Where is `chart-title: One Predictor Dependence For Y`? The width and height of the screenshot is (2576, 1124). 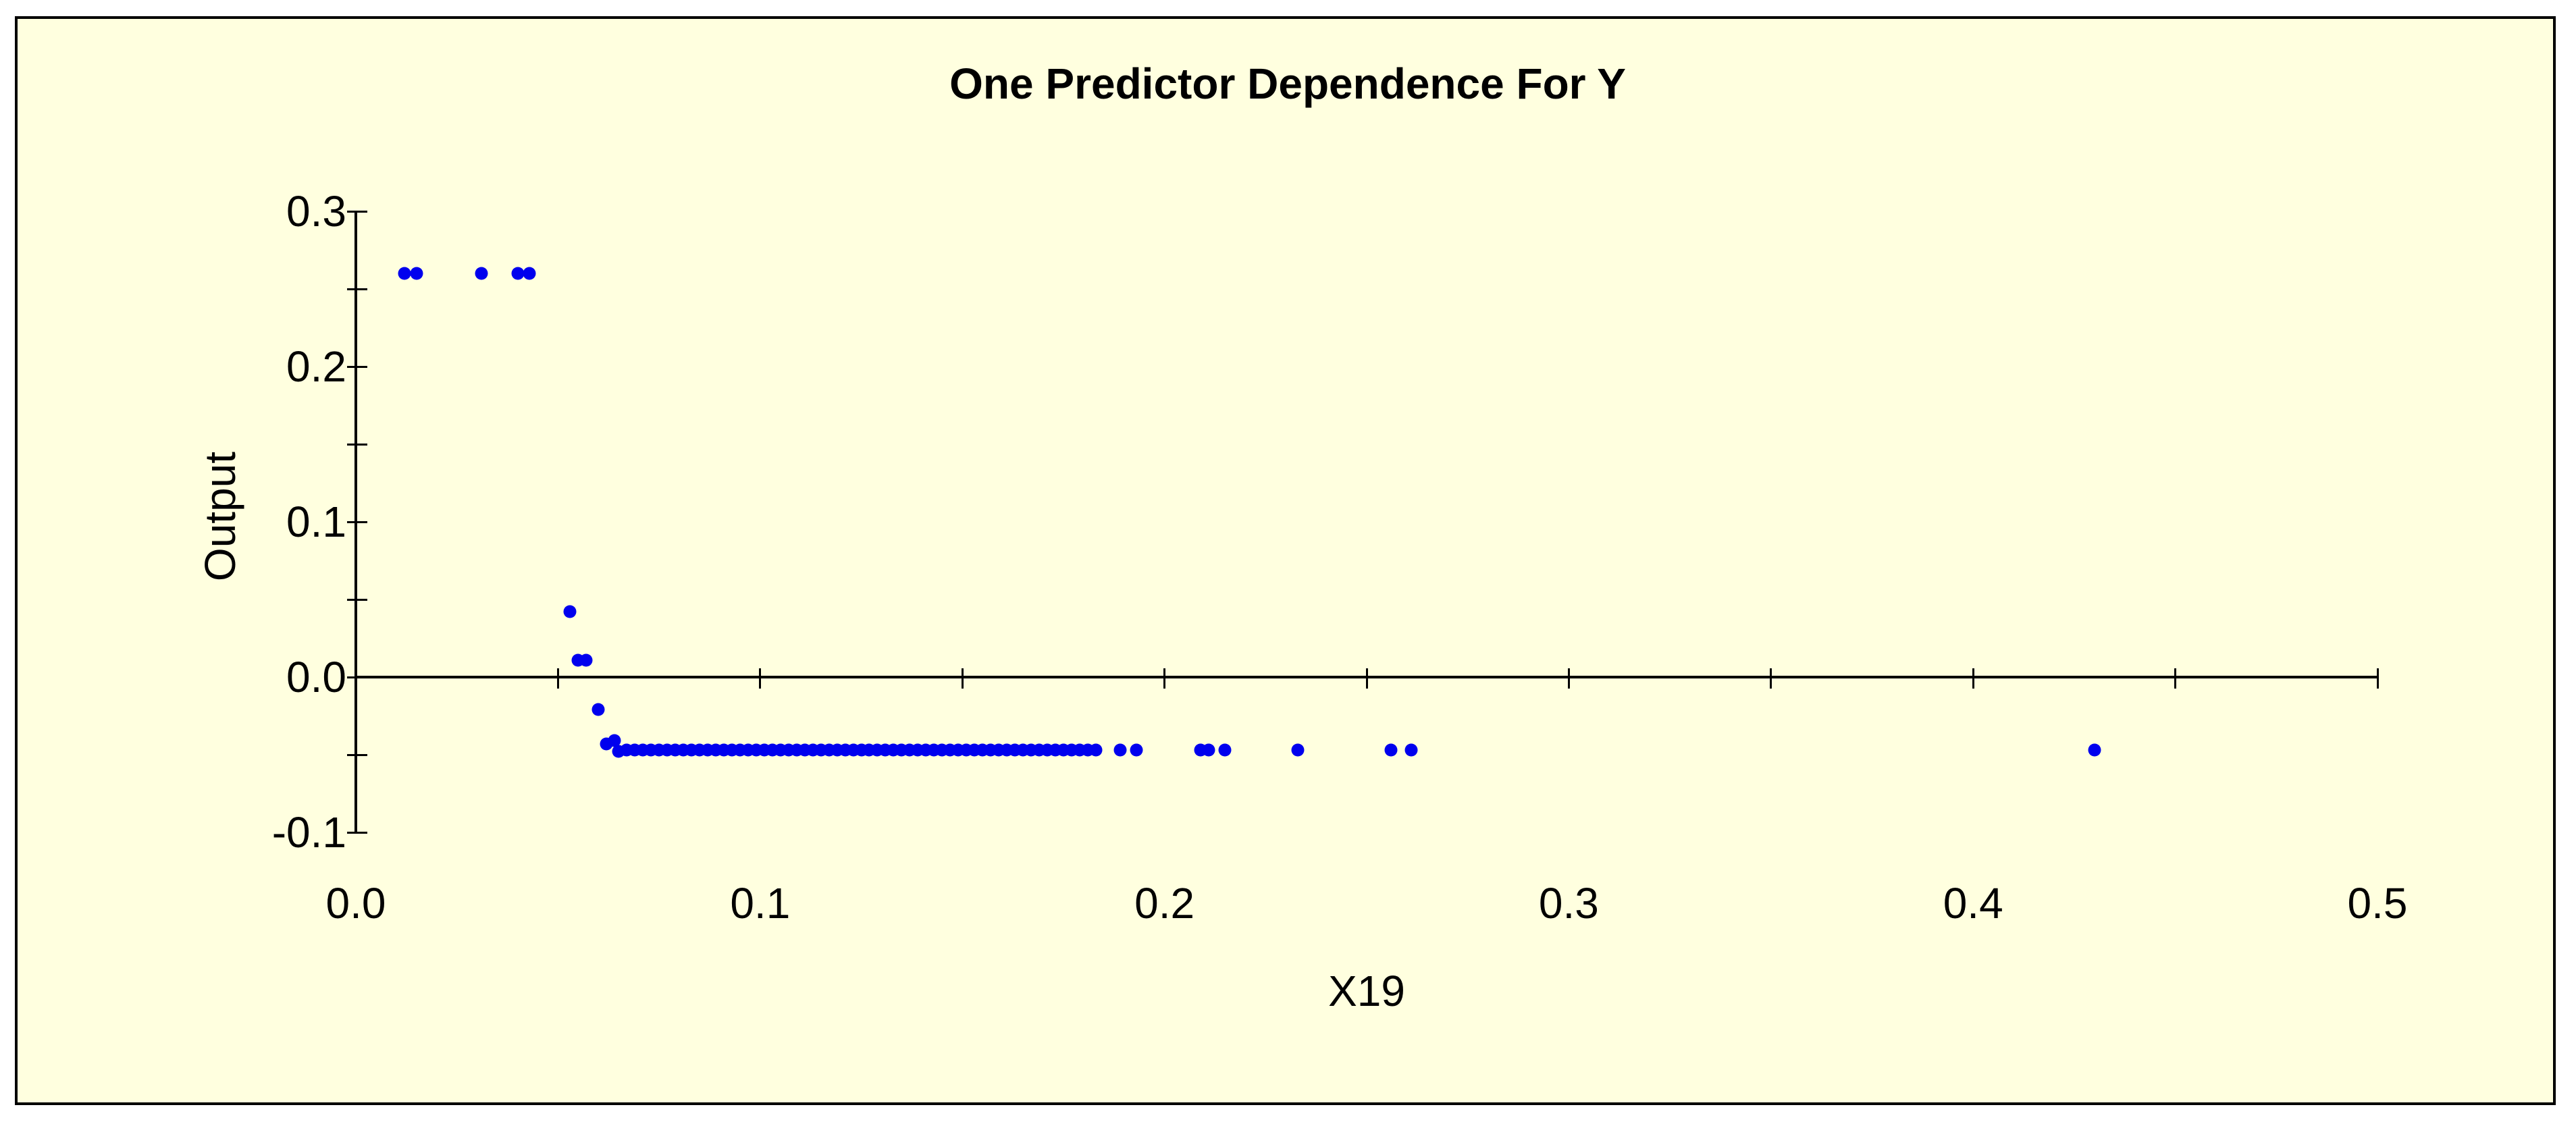 chart-title: One Predictor Dependence For Y is located at coordinates (1287, 83).